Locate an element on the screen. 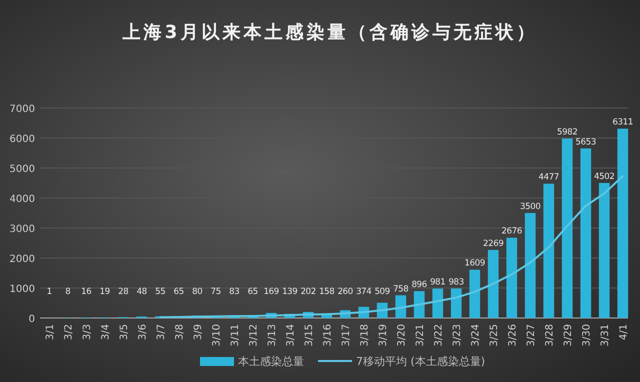  x-tick-label: 3/24 is located at coordinates (476, 335).